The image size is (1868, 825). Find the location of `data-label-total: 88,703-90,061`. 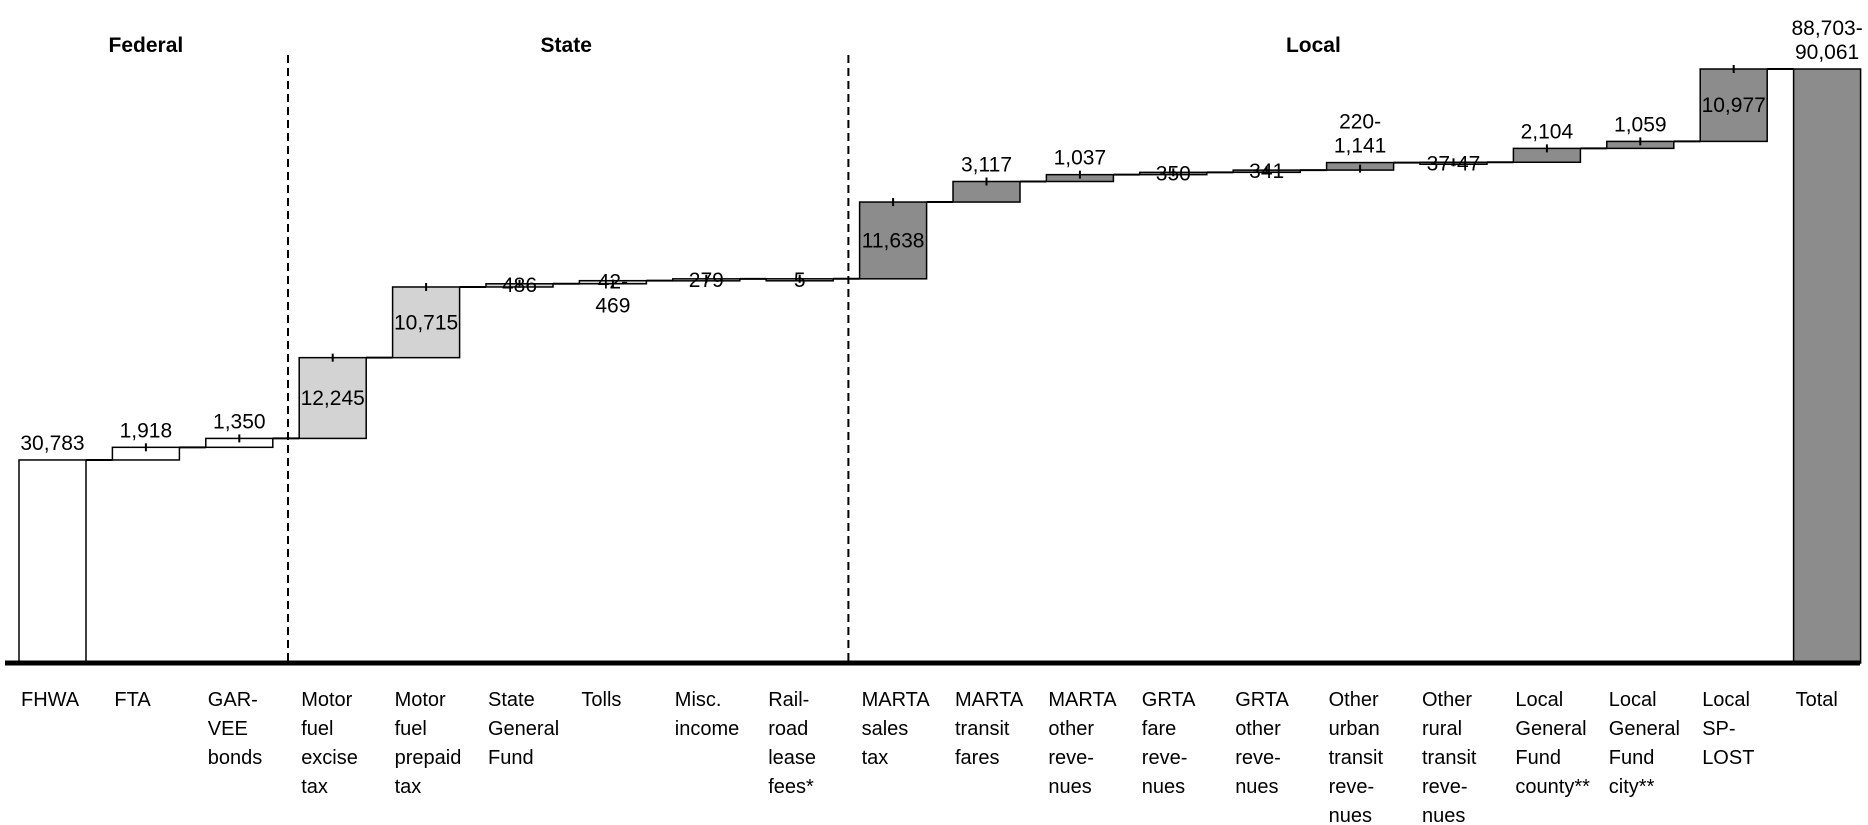

data-label-total: 88,703-90,061 is located at coordinates (1826, 40).